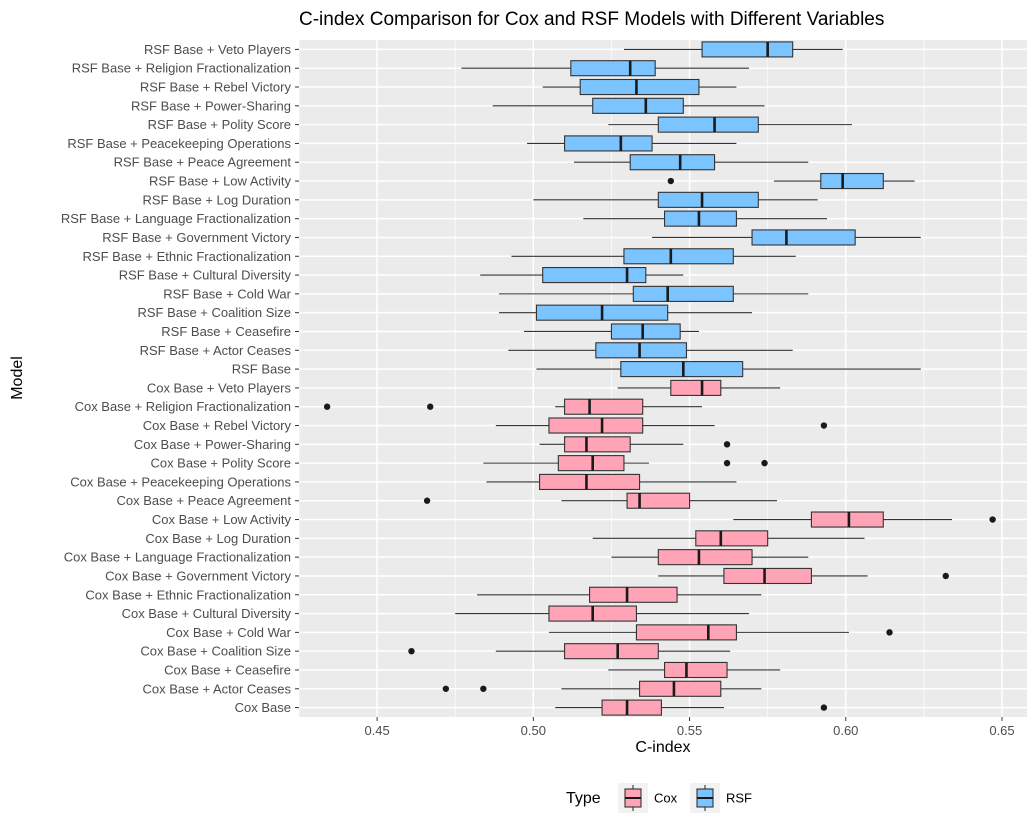 This screenshot has width=1035, height=830. What do you see at coordinates (217, 199) in the screenshot?
I see `y-tick-label: RSF Base + Log Duration` at bounding box center [217, 199].